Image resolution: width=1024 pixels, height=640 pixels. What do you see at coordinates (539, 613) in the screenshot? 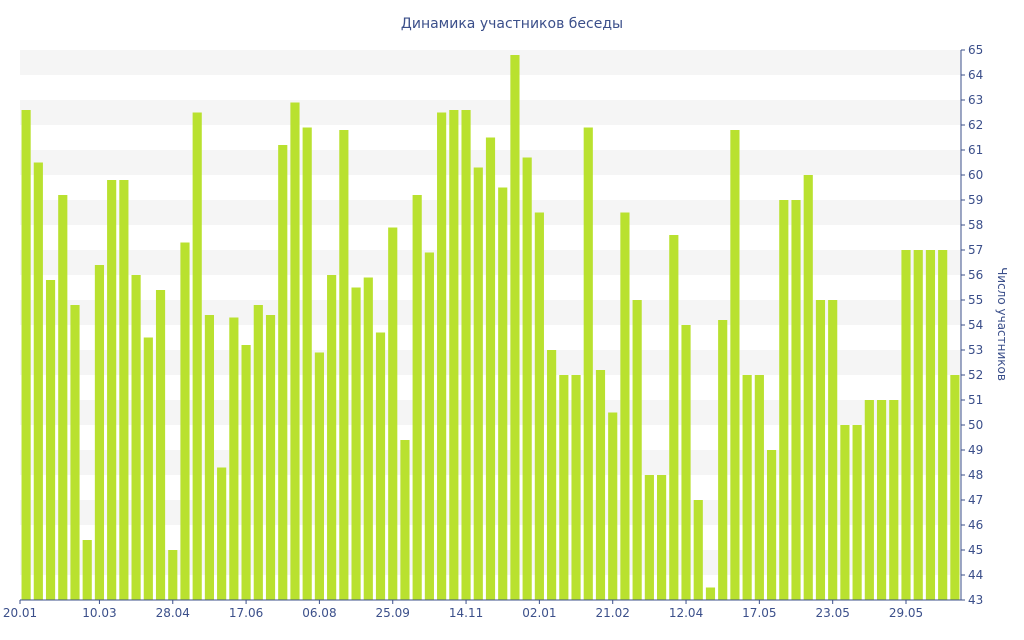
I see `x-tick-label: 02.01` at bounding box center [539, 613].